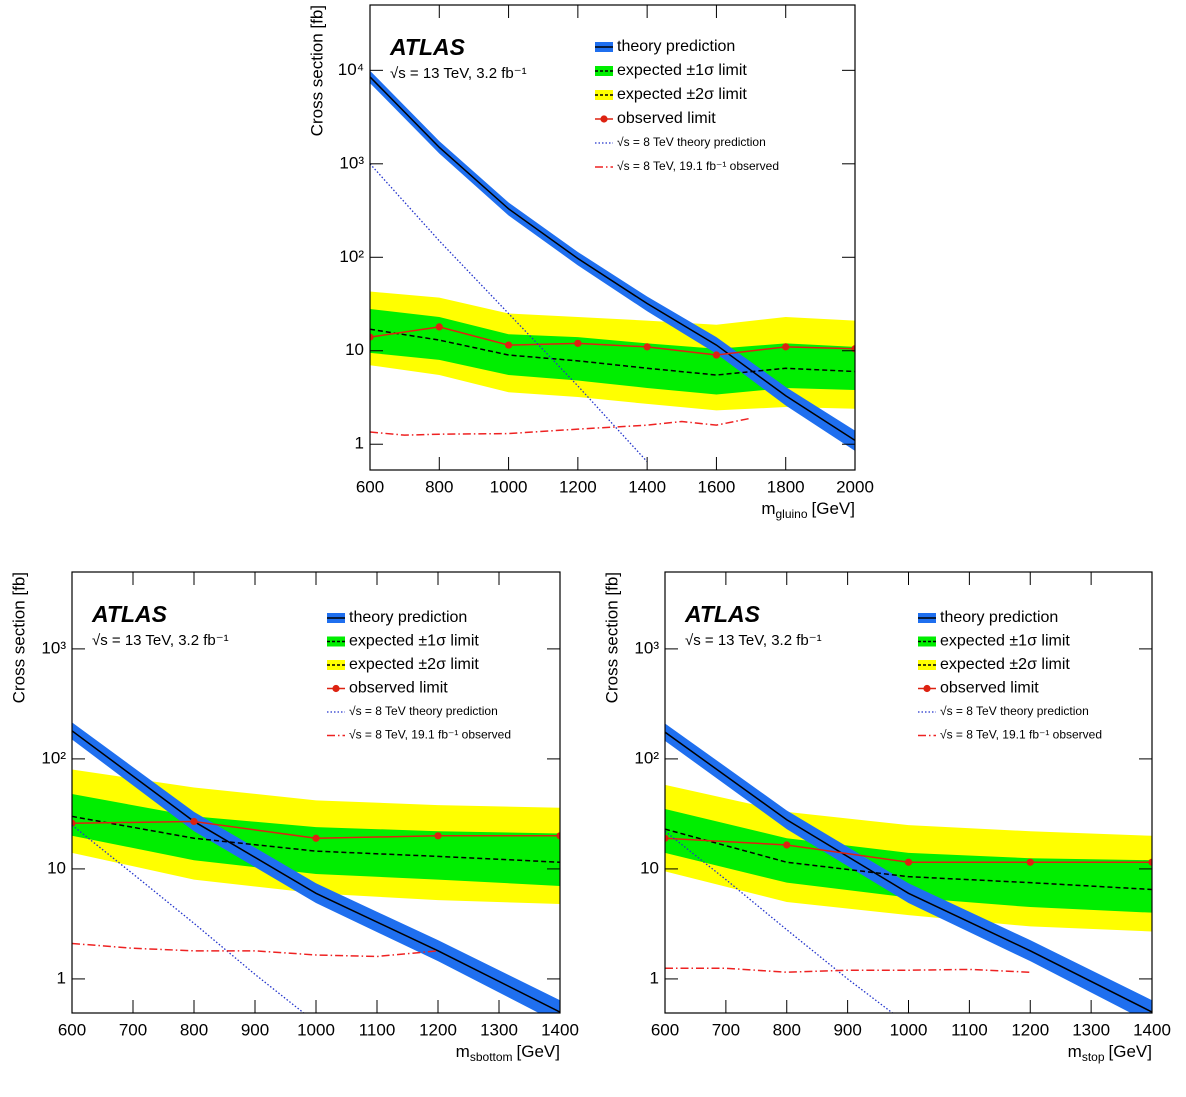  I want to click on x-label-subscript: stop, so click(1093, 1057).